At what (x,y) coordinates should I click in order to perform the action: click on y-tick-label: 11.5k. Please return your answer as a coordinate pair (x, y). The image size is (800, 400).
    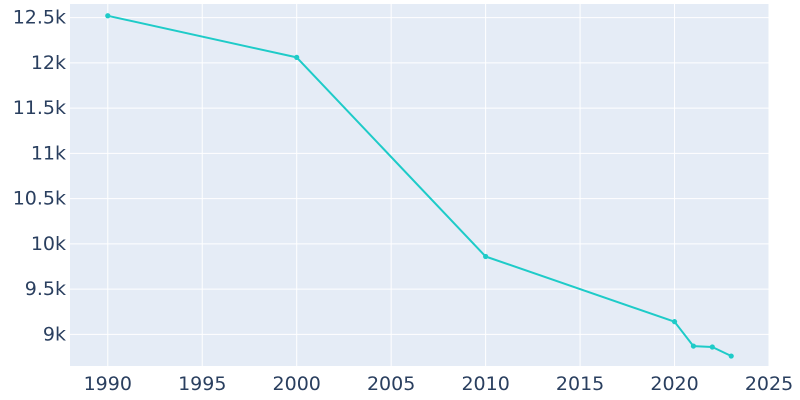
    Looking at the image, I should click on (39, 108).